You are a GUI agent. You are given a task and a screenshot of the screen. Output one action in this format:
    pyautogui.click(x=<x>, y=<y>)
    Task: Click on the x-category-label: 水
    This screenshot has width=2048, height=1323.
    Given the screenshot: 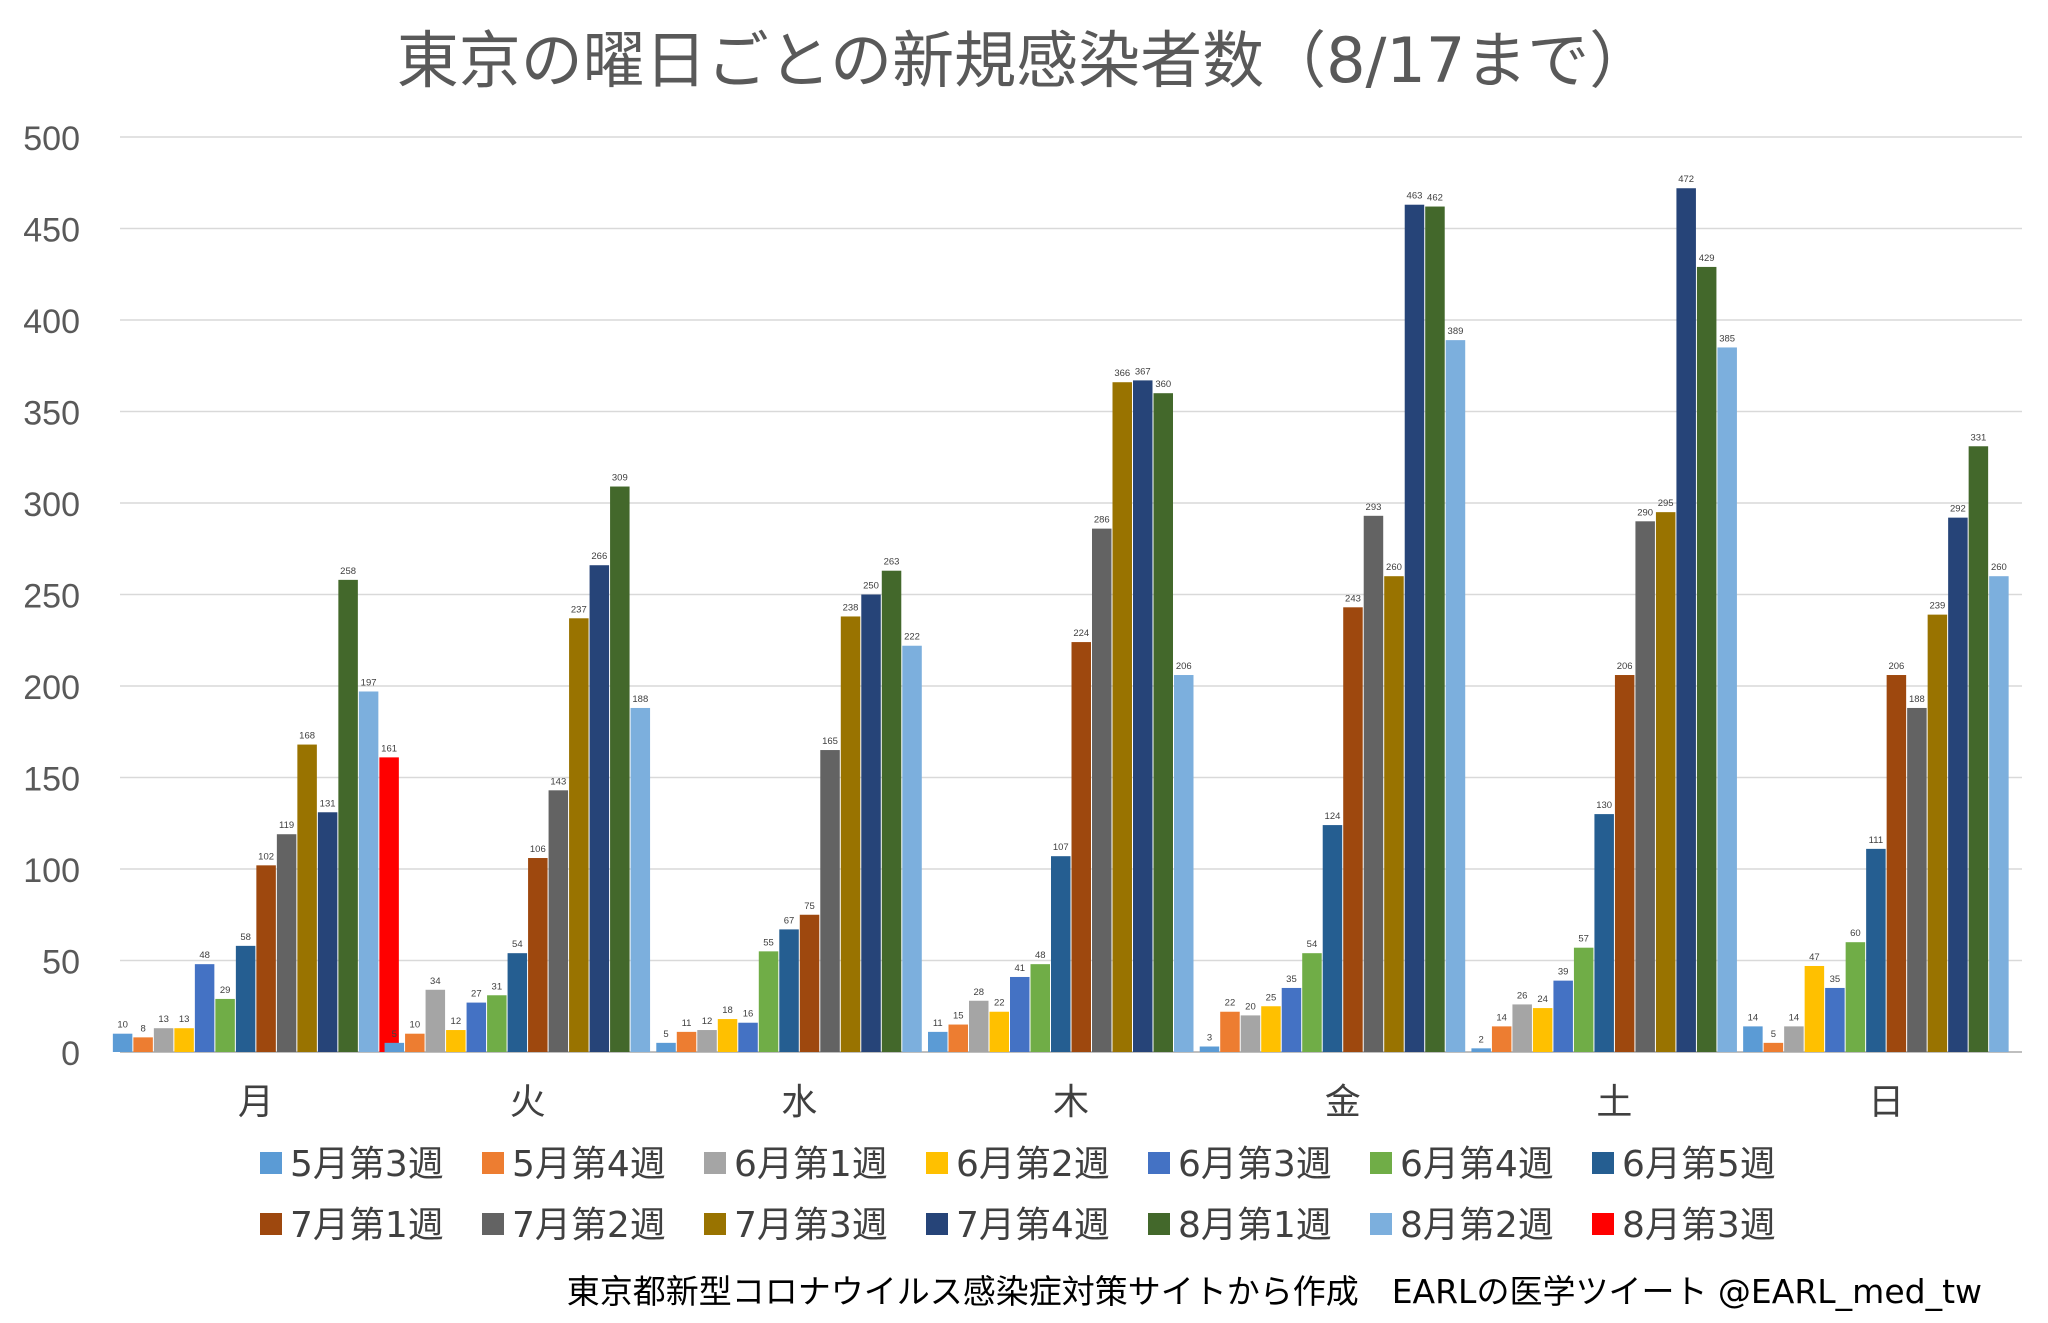 What is the action you would take?
    pyautogui.click(x=799, y=1102)
    